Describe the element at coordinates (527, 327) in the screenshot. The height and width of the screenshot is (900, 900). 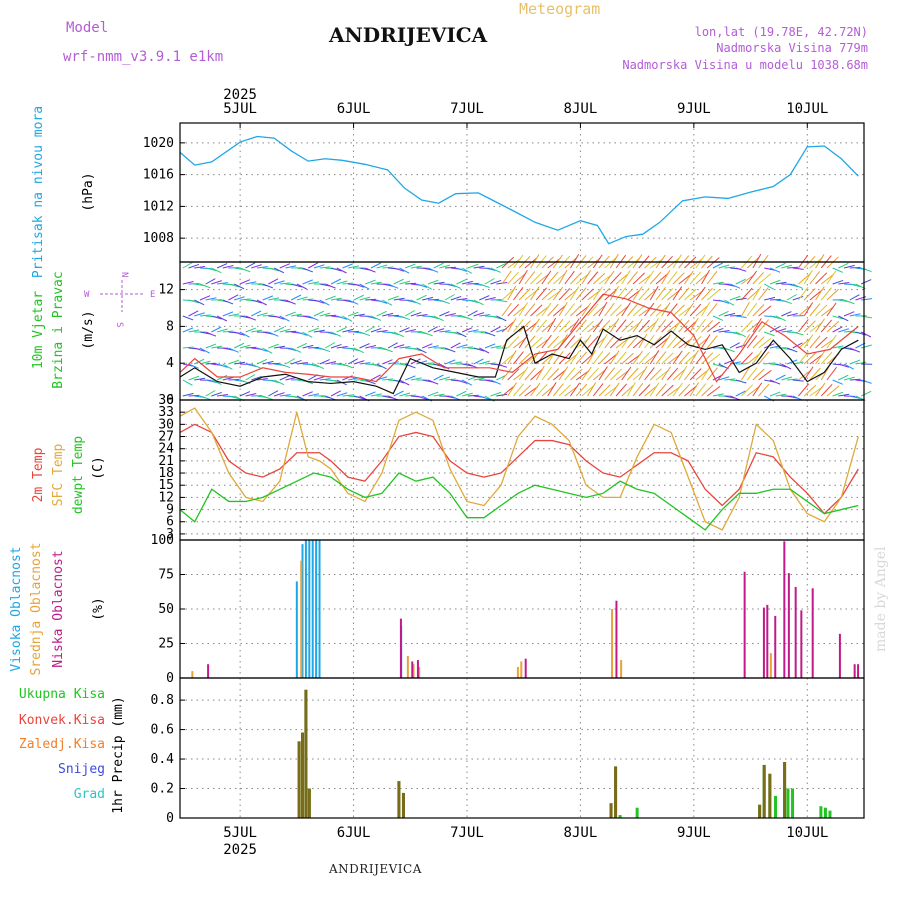
I see `wind-barb-band` at that location.